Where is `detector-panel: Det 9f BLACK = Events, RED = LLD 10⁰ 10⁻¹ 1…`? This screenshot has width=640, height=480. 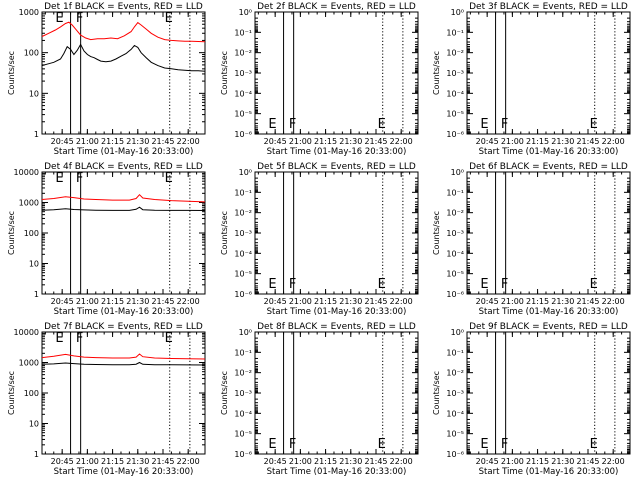 detector-panel: Det 9f BLACK = Events, RED = LLD 10⁰ 10⁻¹ 1… is located at coordinates (531, 399).